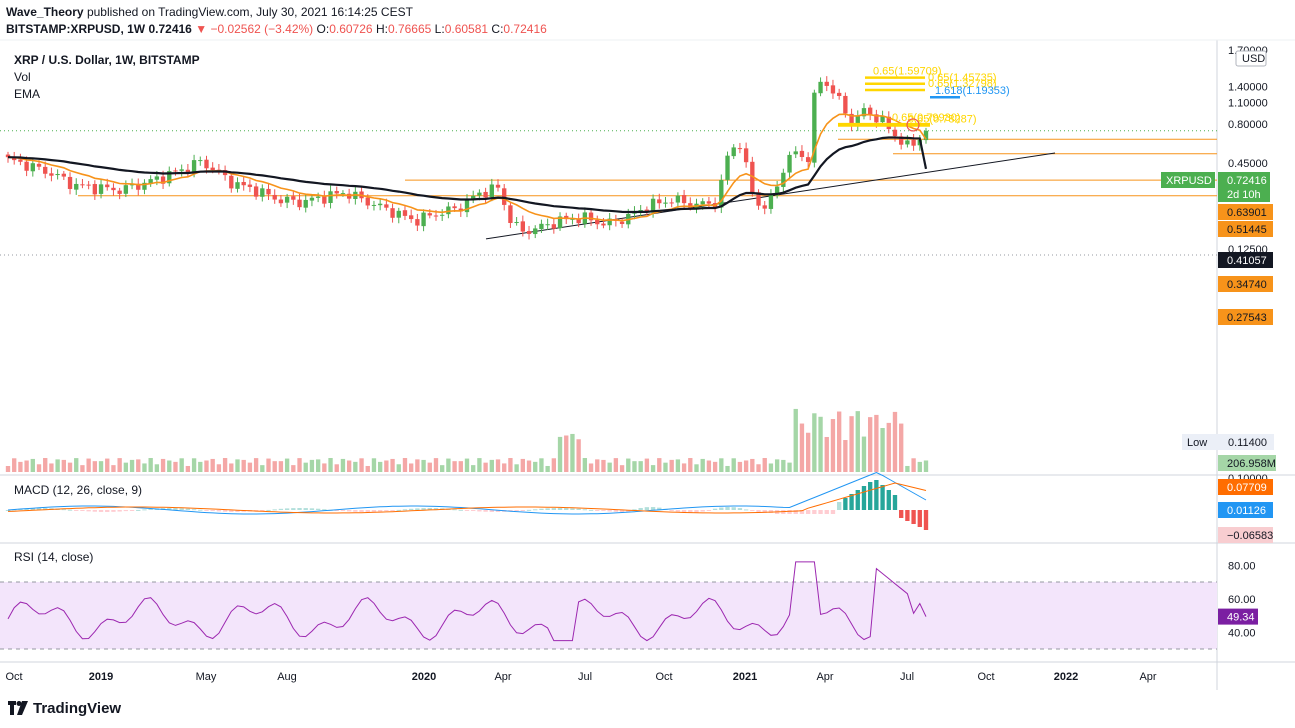  What do you see at coordinates (64, 708) in the screenshot?
I see `tradingview-logo: TradingView` at bounding box center [64, 708].